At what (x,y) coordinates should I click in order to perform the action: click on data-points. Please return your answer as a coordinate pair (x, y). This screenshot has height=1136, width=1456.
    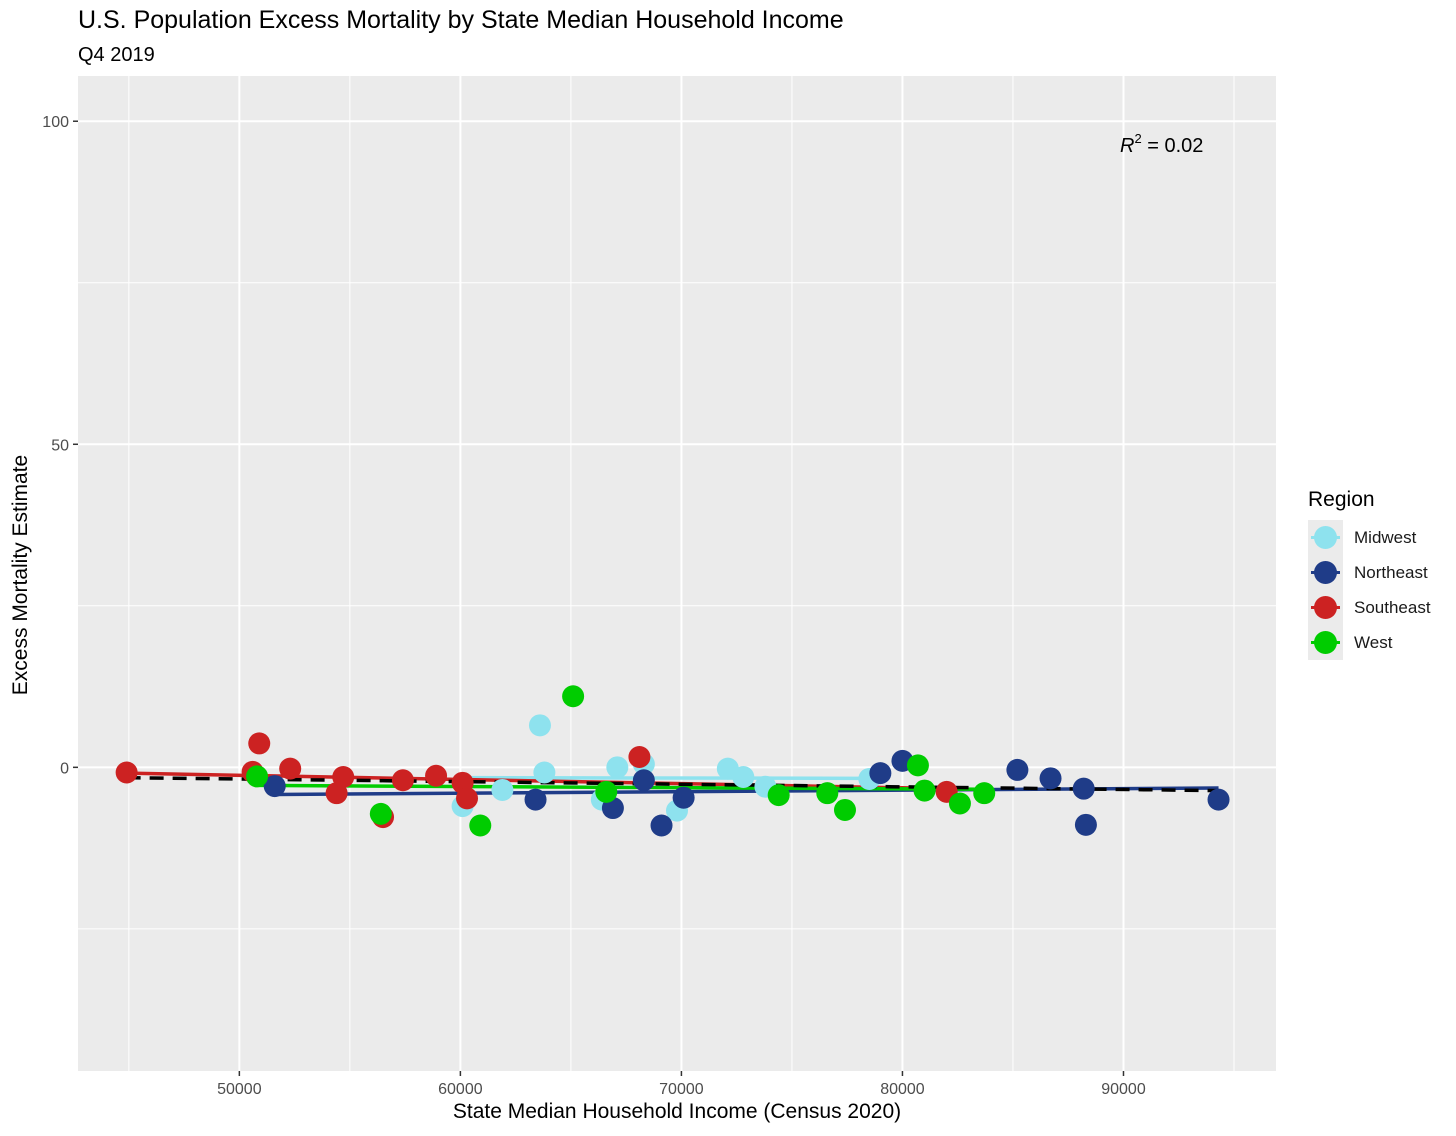
    Looking at the image, I should click on (672, 761).